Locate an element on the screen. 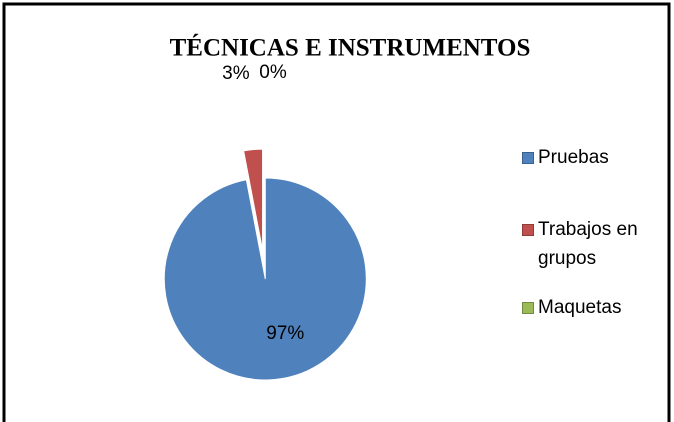 This screenshot has height=422, width=674. legend-label: Trabajos en grupos is located at coordinates (588, 244).